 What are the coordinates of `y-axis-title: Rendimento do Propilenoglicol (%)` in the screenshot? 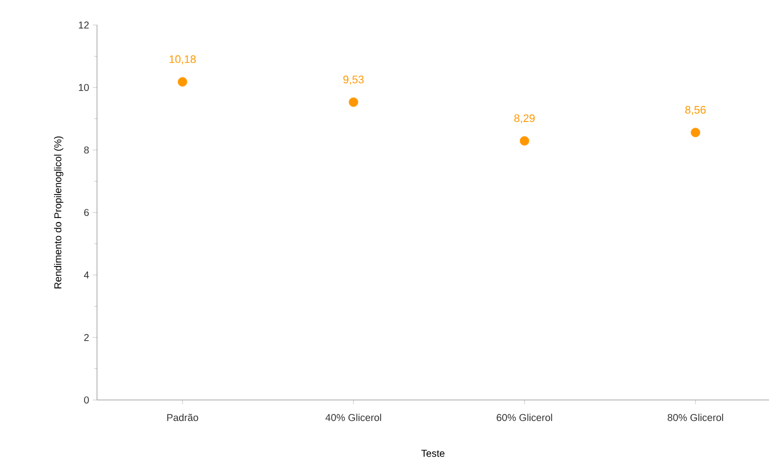 It's located at (59, 212).